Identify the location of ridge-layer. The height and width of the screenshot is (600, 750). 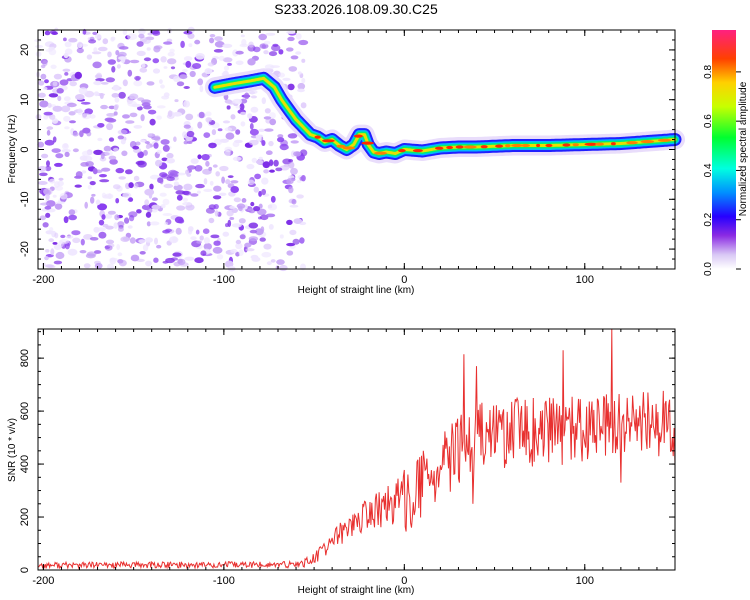
(444, 116).